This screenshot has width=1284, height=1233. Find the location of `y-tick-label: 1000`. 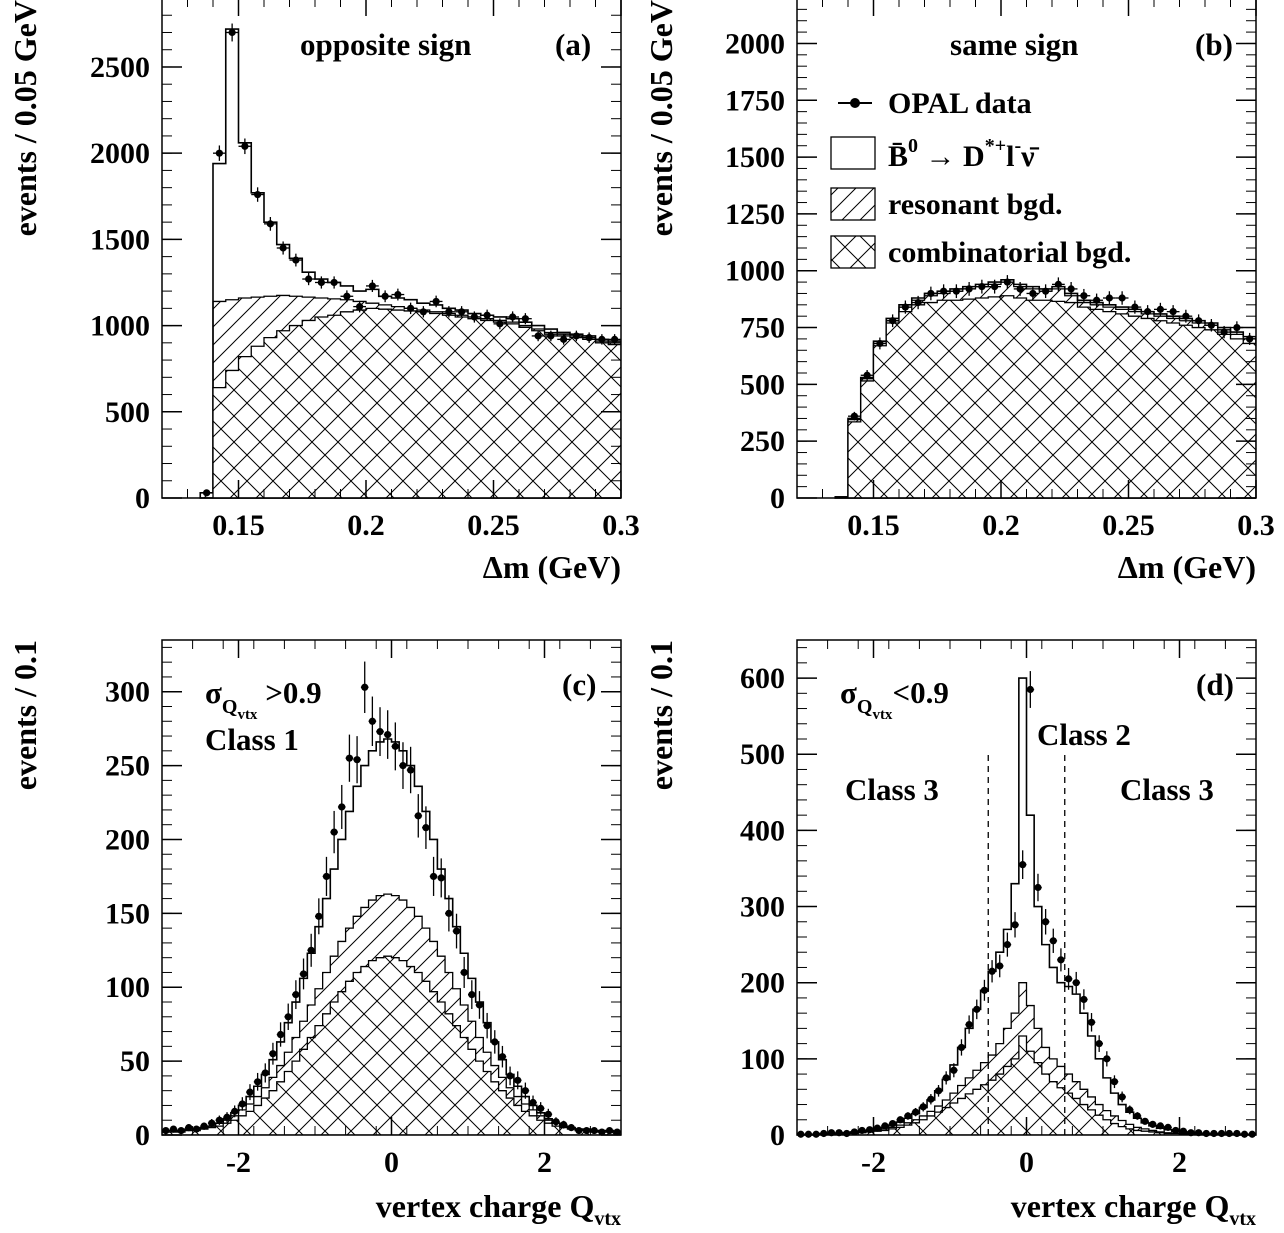

y-tick-label: 1000 is located at coordinates (120, 326).